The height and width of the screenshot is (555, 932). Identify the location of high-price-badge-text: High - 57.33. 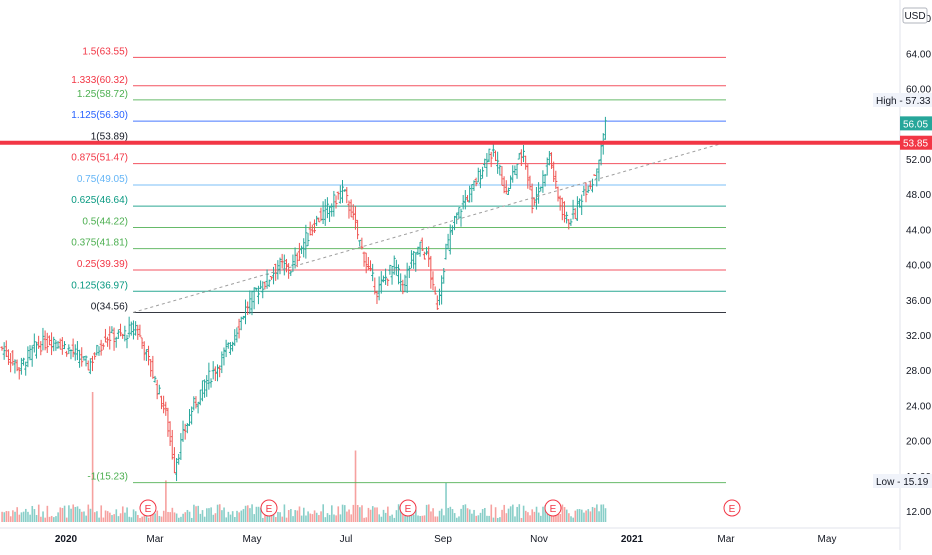
(903, 101).